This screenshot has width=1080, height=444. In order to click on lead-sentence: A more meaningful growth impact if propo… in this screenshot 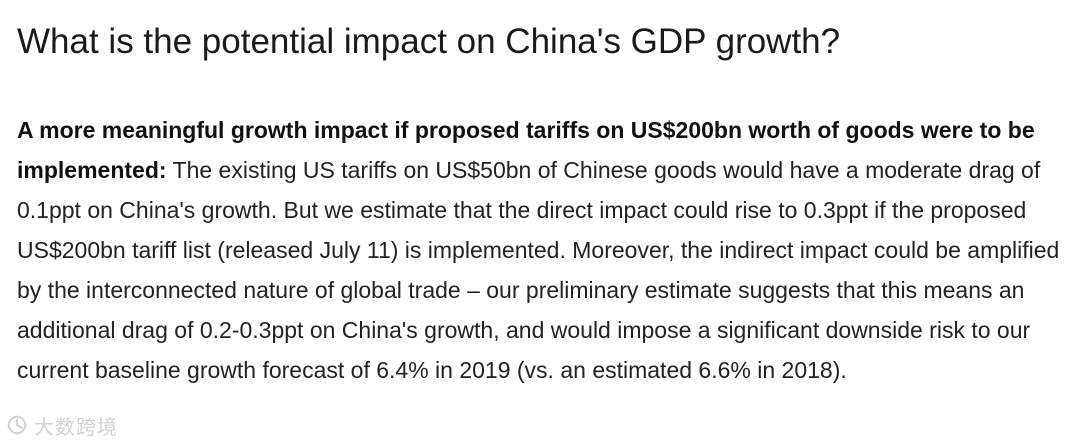, I will do `click(526, 150)`.